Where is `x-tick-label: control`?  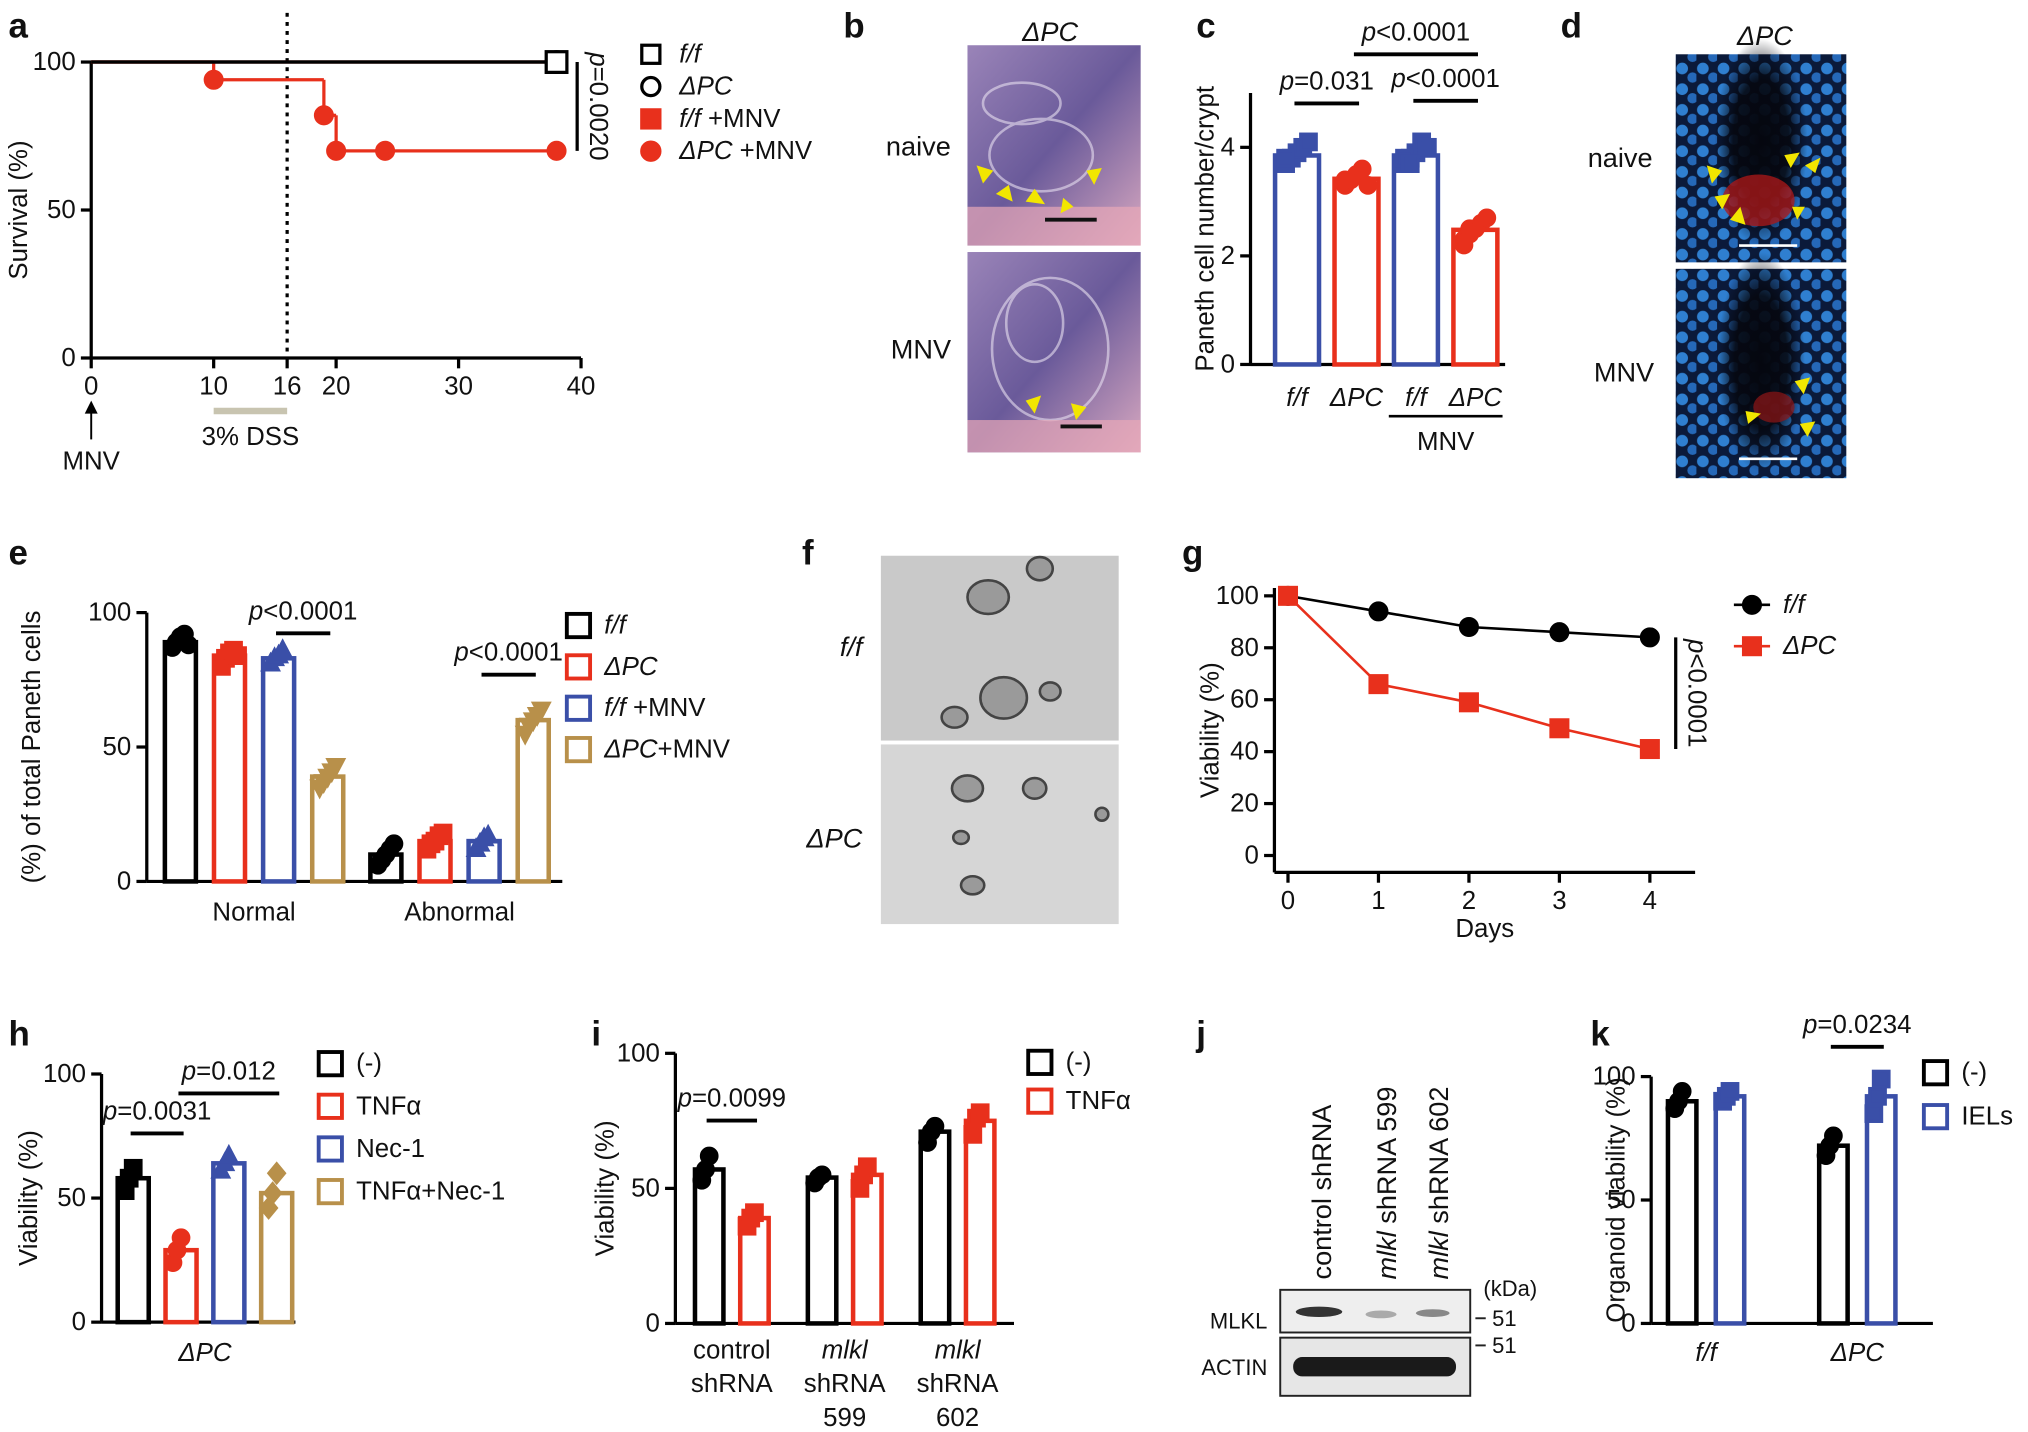 x-tick-label: control is located at coordinates (732, 1351).